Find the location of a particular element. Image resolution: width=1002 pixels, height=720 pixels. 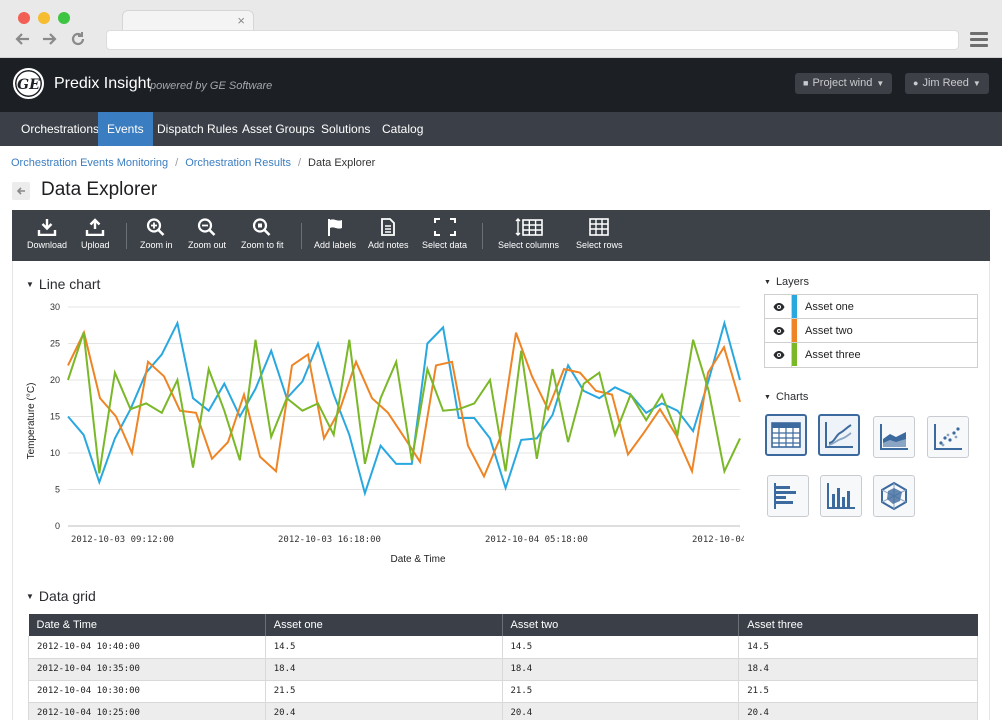

address-bar is located at coordinates (532, 40).